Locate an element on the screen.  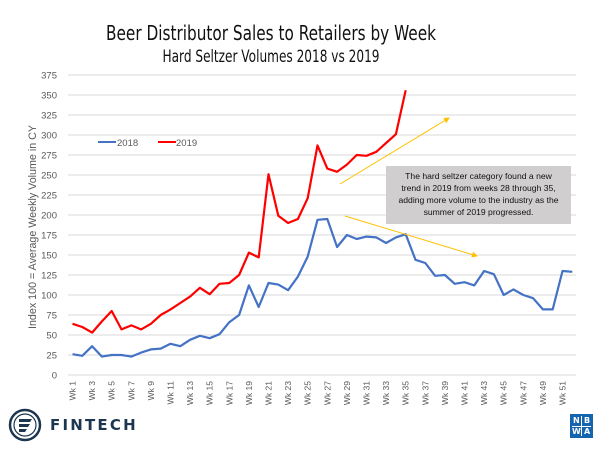
y-tick-label: 125 is located at coordinates (49, 276).